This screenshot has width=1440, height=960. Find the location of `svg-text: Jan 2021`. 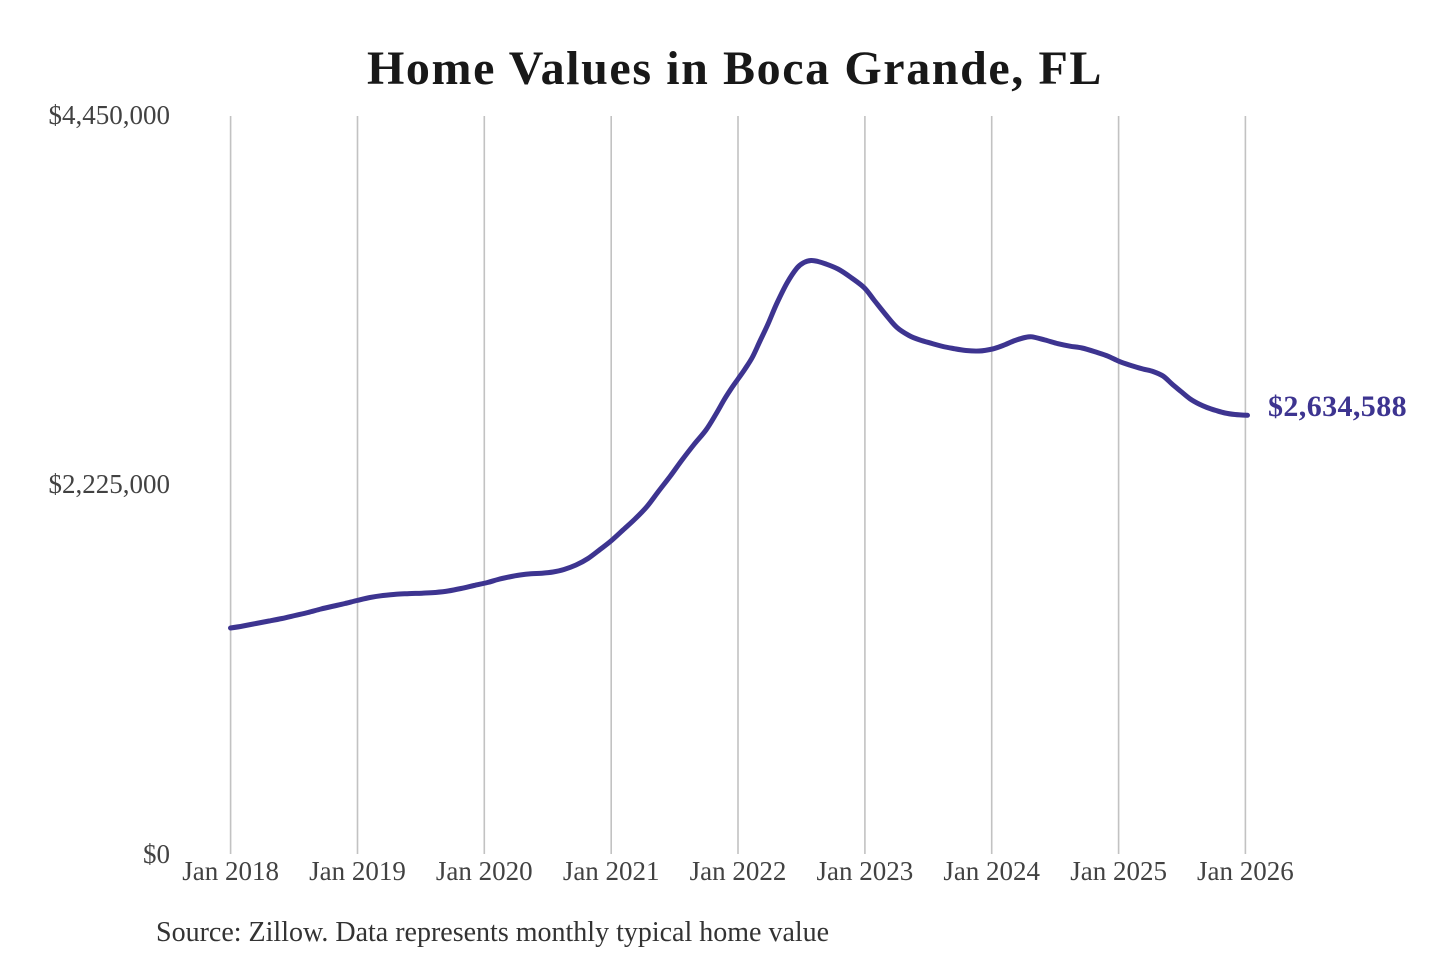

svg-text: Jan 2021 is located at coordinates (611, 871).